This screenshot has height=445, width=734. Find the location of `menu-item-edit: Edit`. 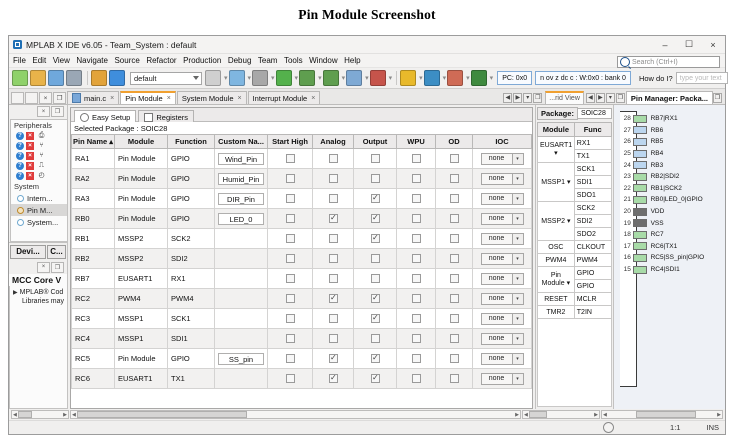

menu-item-edit: Edit is located at coordinates (39, 60).